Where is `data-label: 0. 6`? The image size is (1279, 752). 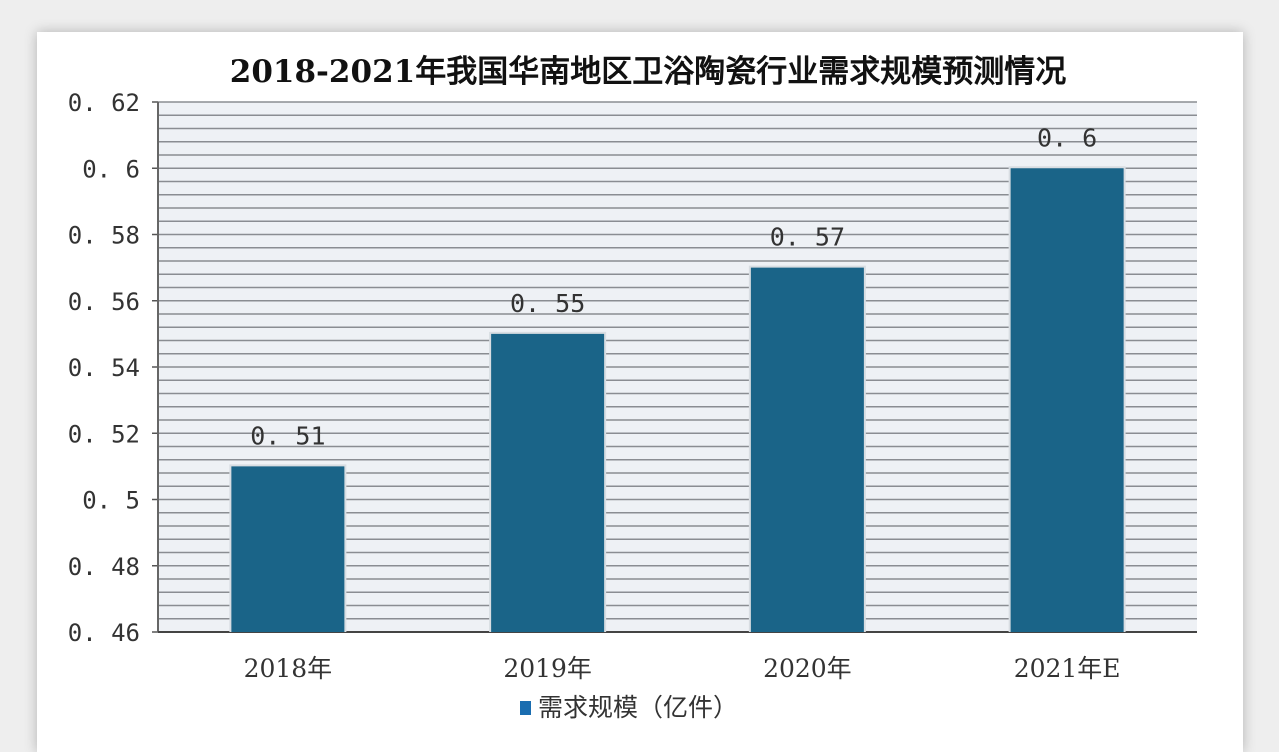 data-label: 0. 6 is located at coordinates (1067, 137).